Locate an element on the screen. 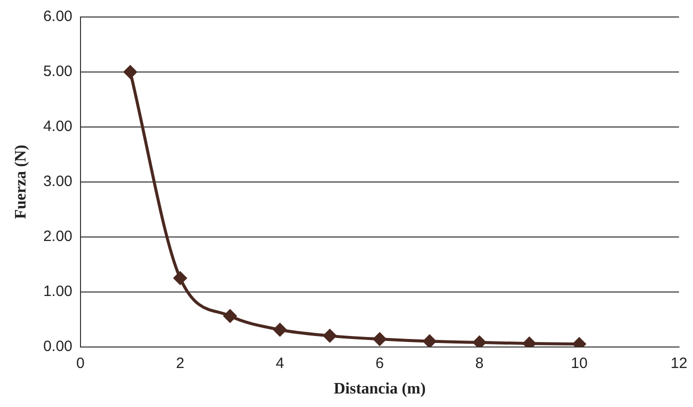 Image resolution: width=693 pixels, height=407 pixels. x-tick-label: 2 is located at coordinates (180, 363).